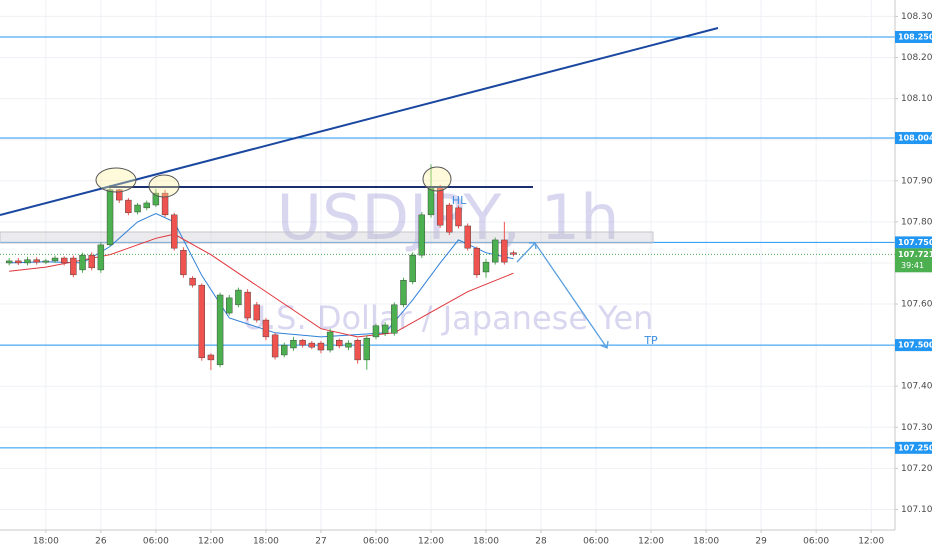  I want to click on y-tick-label: 107.200, so click(916, 469).